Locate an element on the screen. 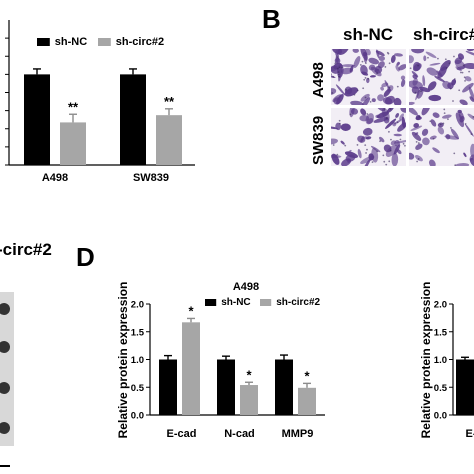 This screenshot has width=474, height=474. panel-d-left-y-label: Relative protein expression is located at coordinates (123, 360).